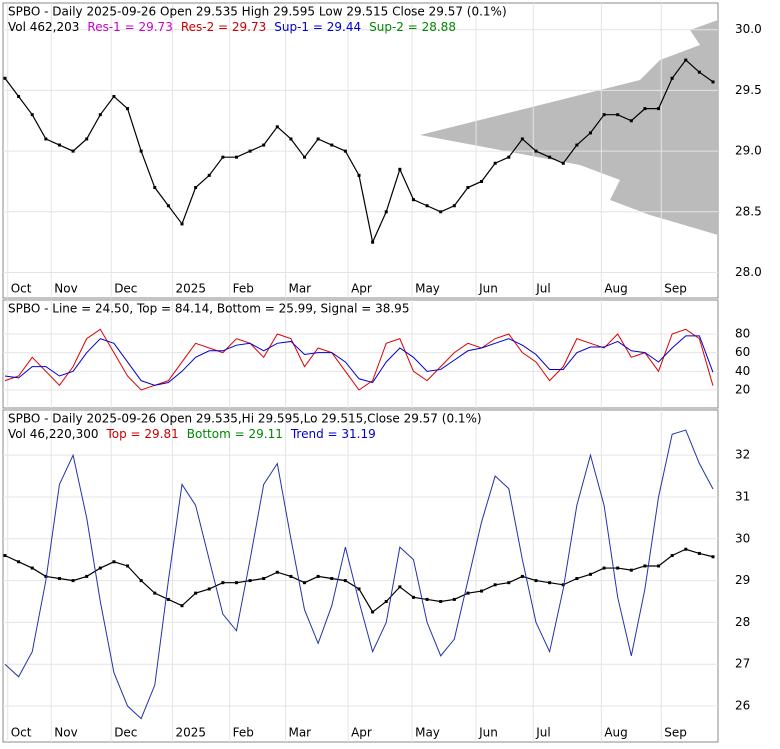  What do you see at coordinates (742, 455) in the screenshot?
I see `y-tick-label: 32` at bounding box center [742, 455].